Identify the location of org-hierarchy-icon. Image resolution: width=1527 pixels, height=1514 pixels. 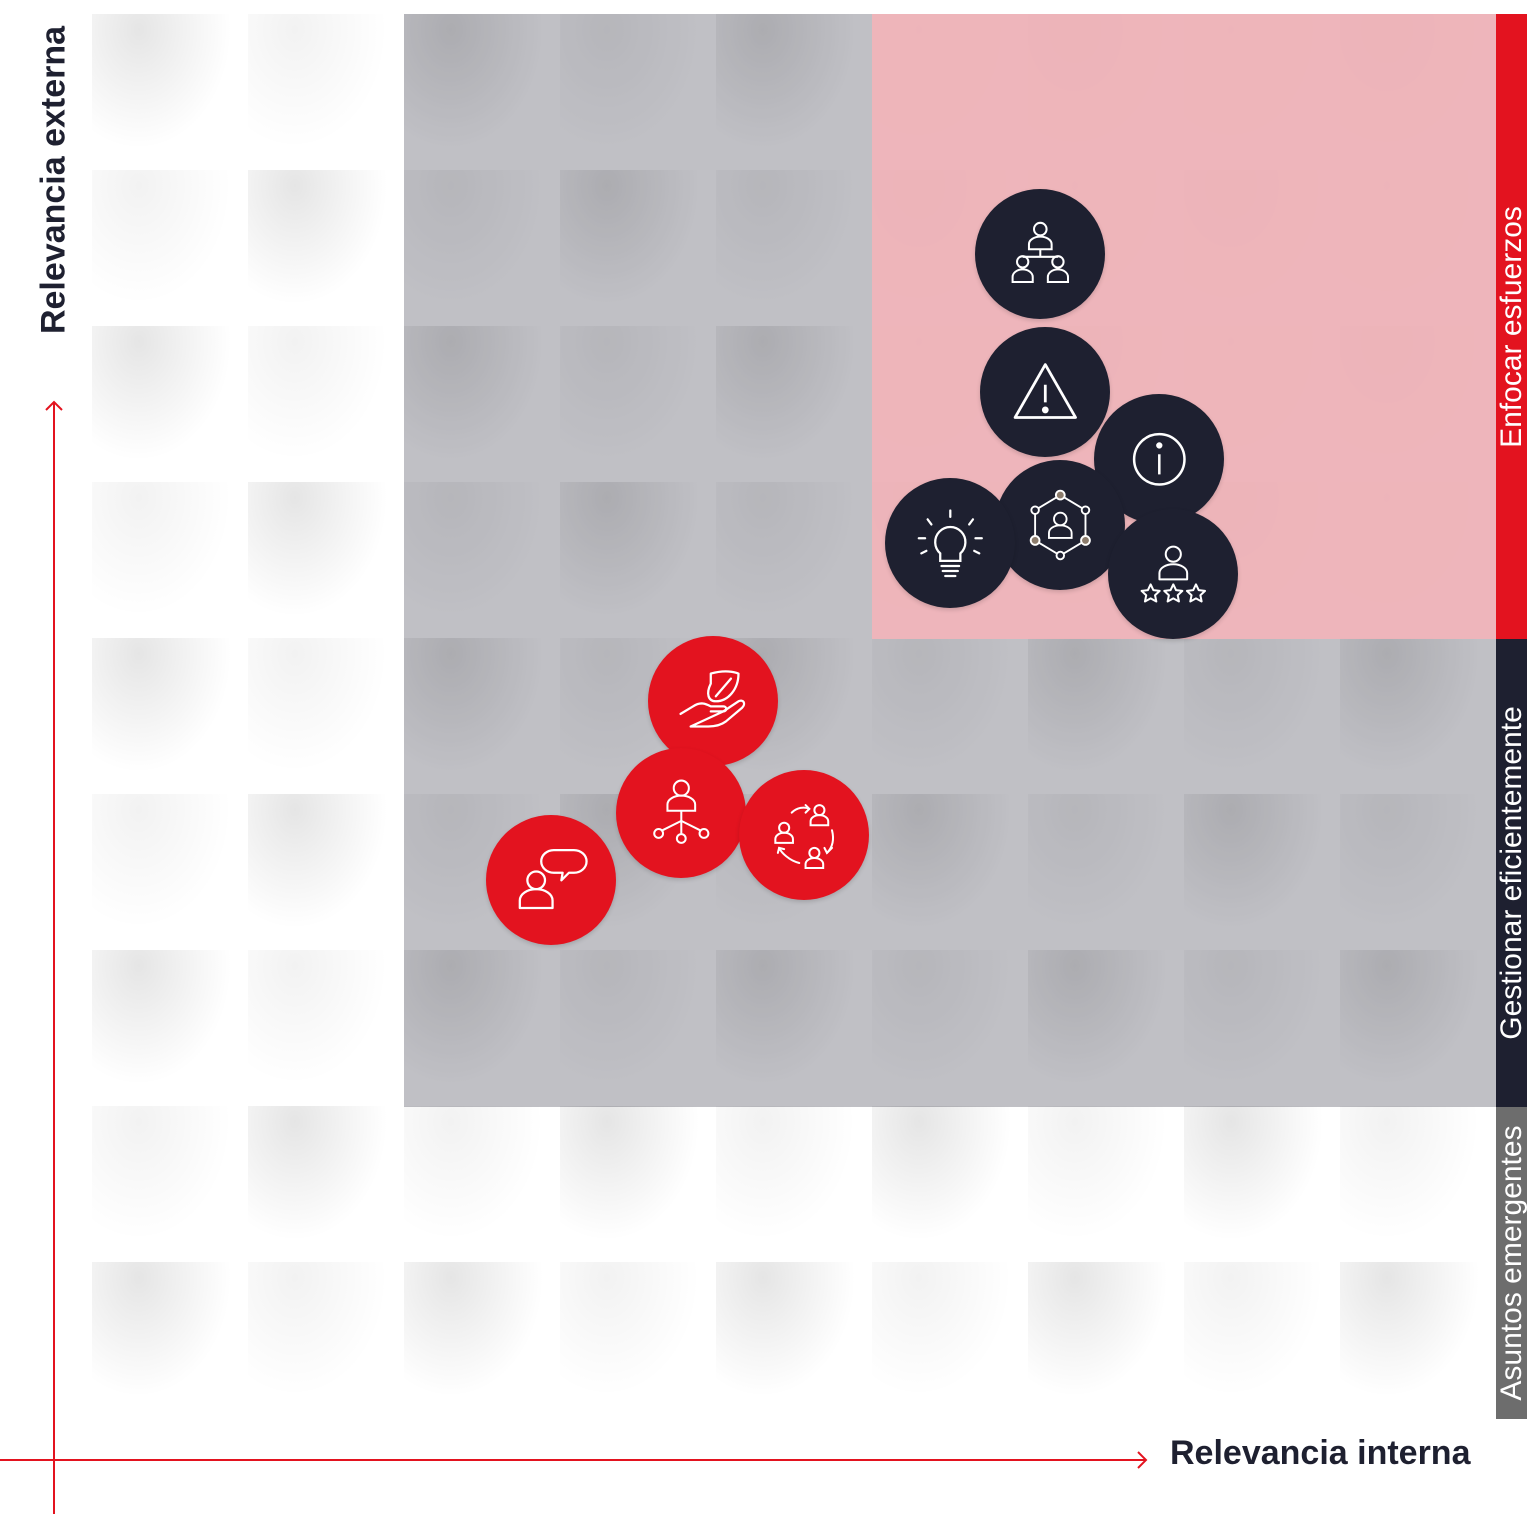
(1040, 254).